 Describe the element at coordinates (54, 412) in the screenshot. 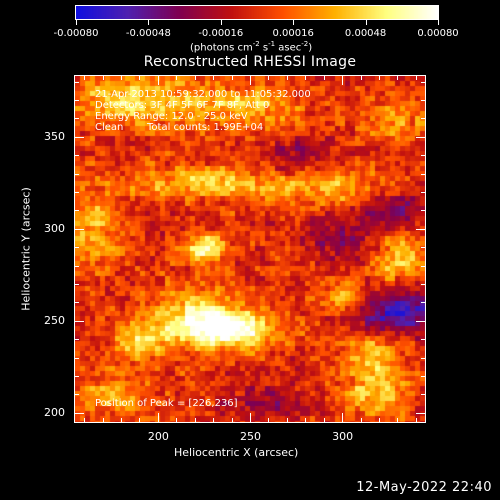

I see `y-tick-label: 200` at that location.